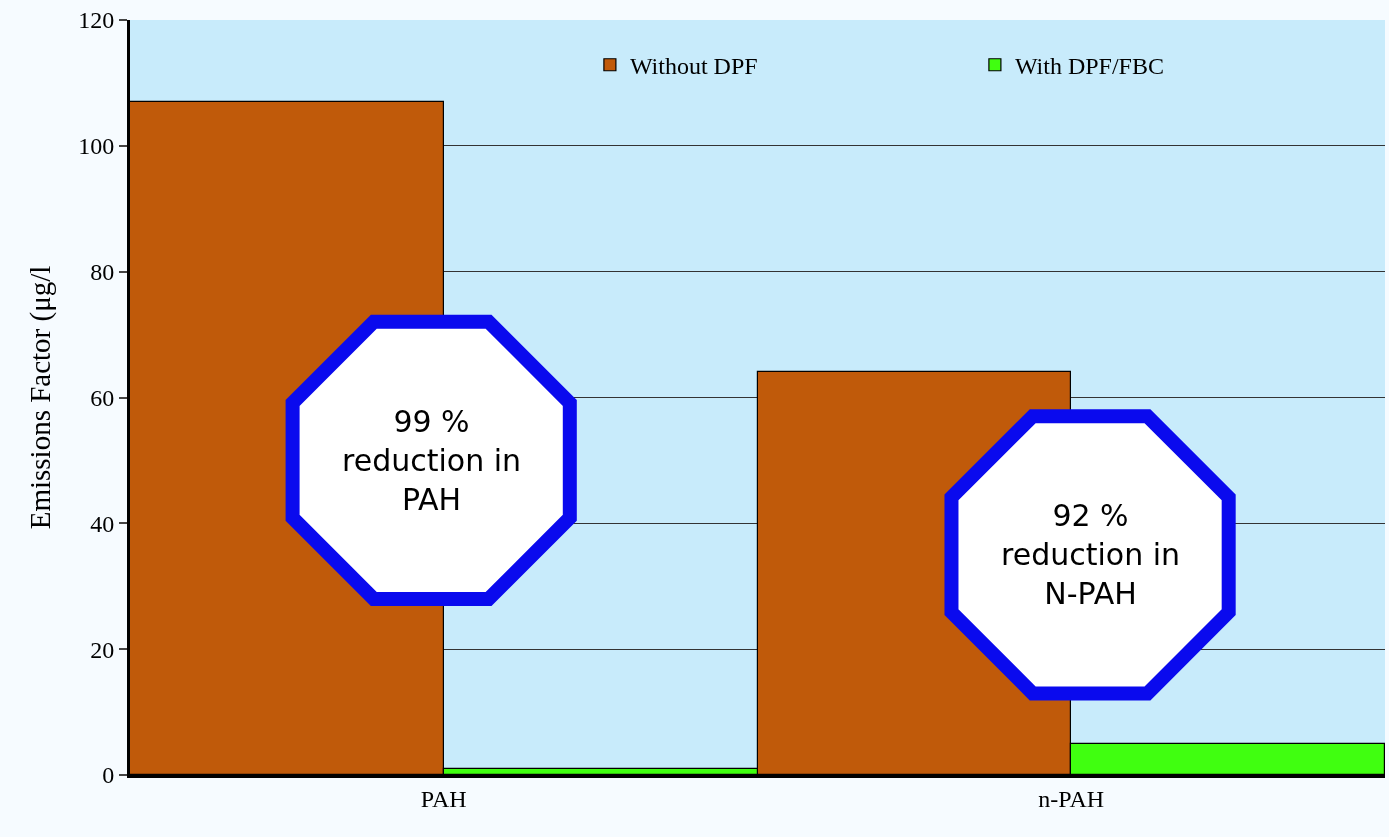  I want to click on annotation: 92 % reduction in N-PAH, so click(1091, 554).